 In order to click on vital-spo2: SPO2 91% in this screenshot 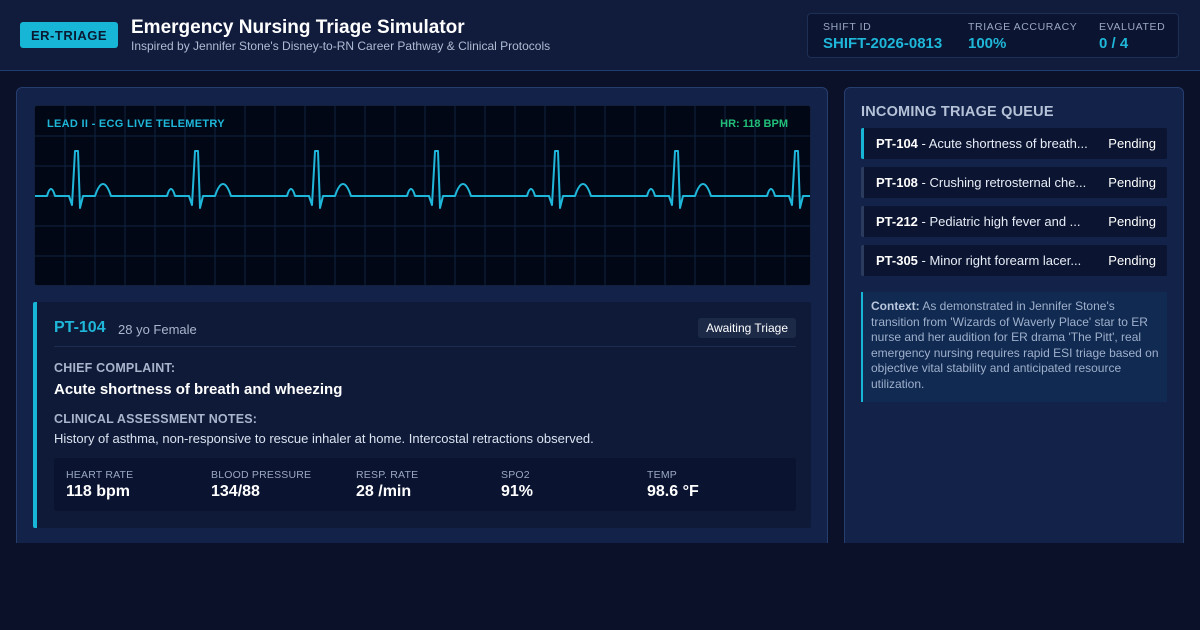, I will do `click(517, 485)`.